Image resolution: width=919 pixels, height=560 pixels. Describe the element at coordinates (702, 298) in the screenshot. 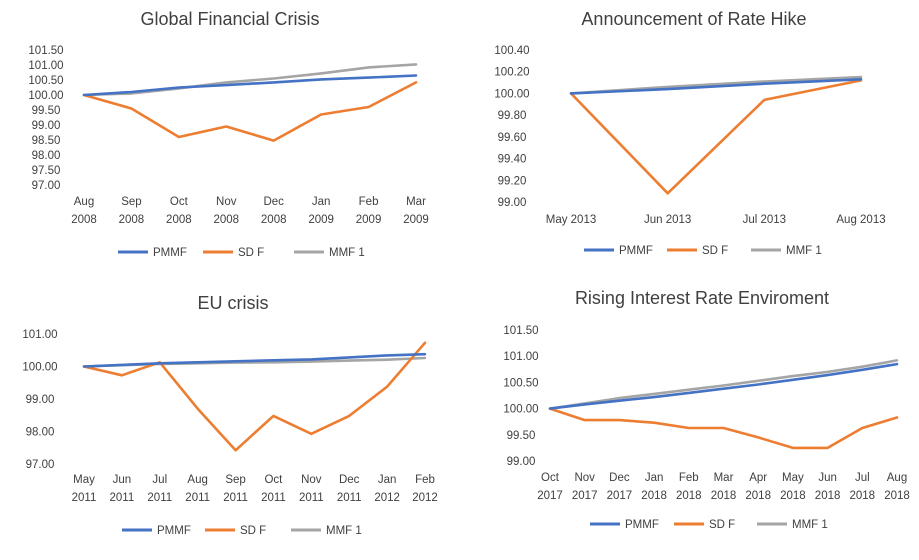

I see `chart-title: Rising Interest Rate Enviroment` at that location.